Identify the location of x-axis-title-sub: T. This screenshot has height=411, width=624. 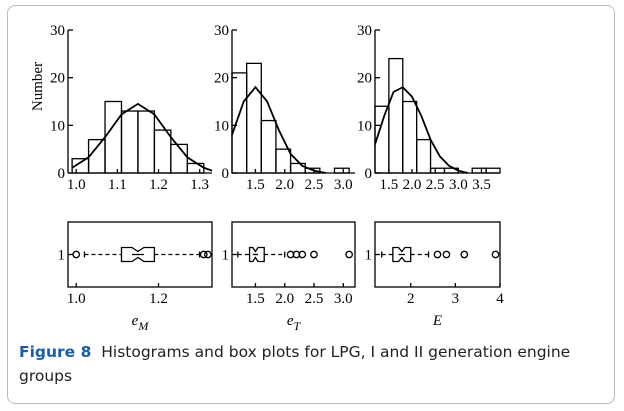
(297, 326).